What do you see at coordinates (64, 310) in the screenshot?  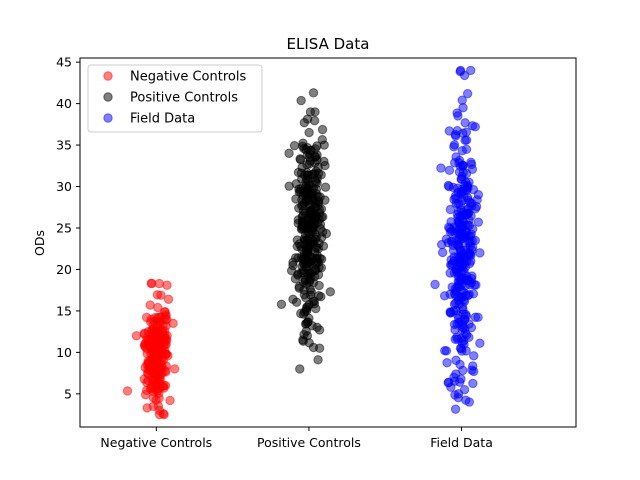 I see `y-tick-label: 15` at bounding box center [64, 310].